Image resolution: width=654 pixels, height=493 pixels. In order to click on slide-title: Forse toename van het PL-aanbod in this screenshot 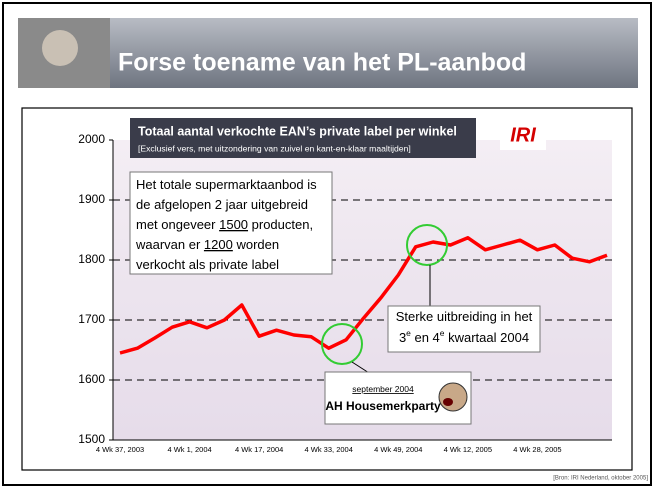, I will do `click(322, 63)`.